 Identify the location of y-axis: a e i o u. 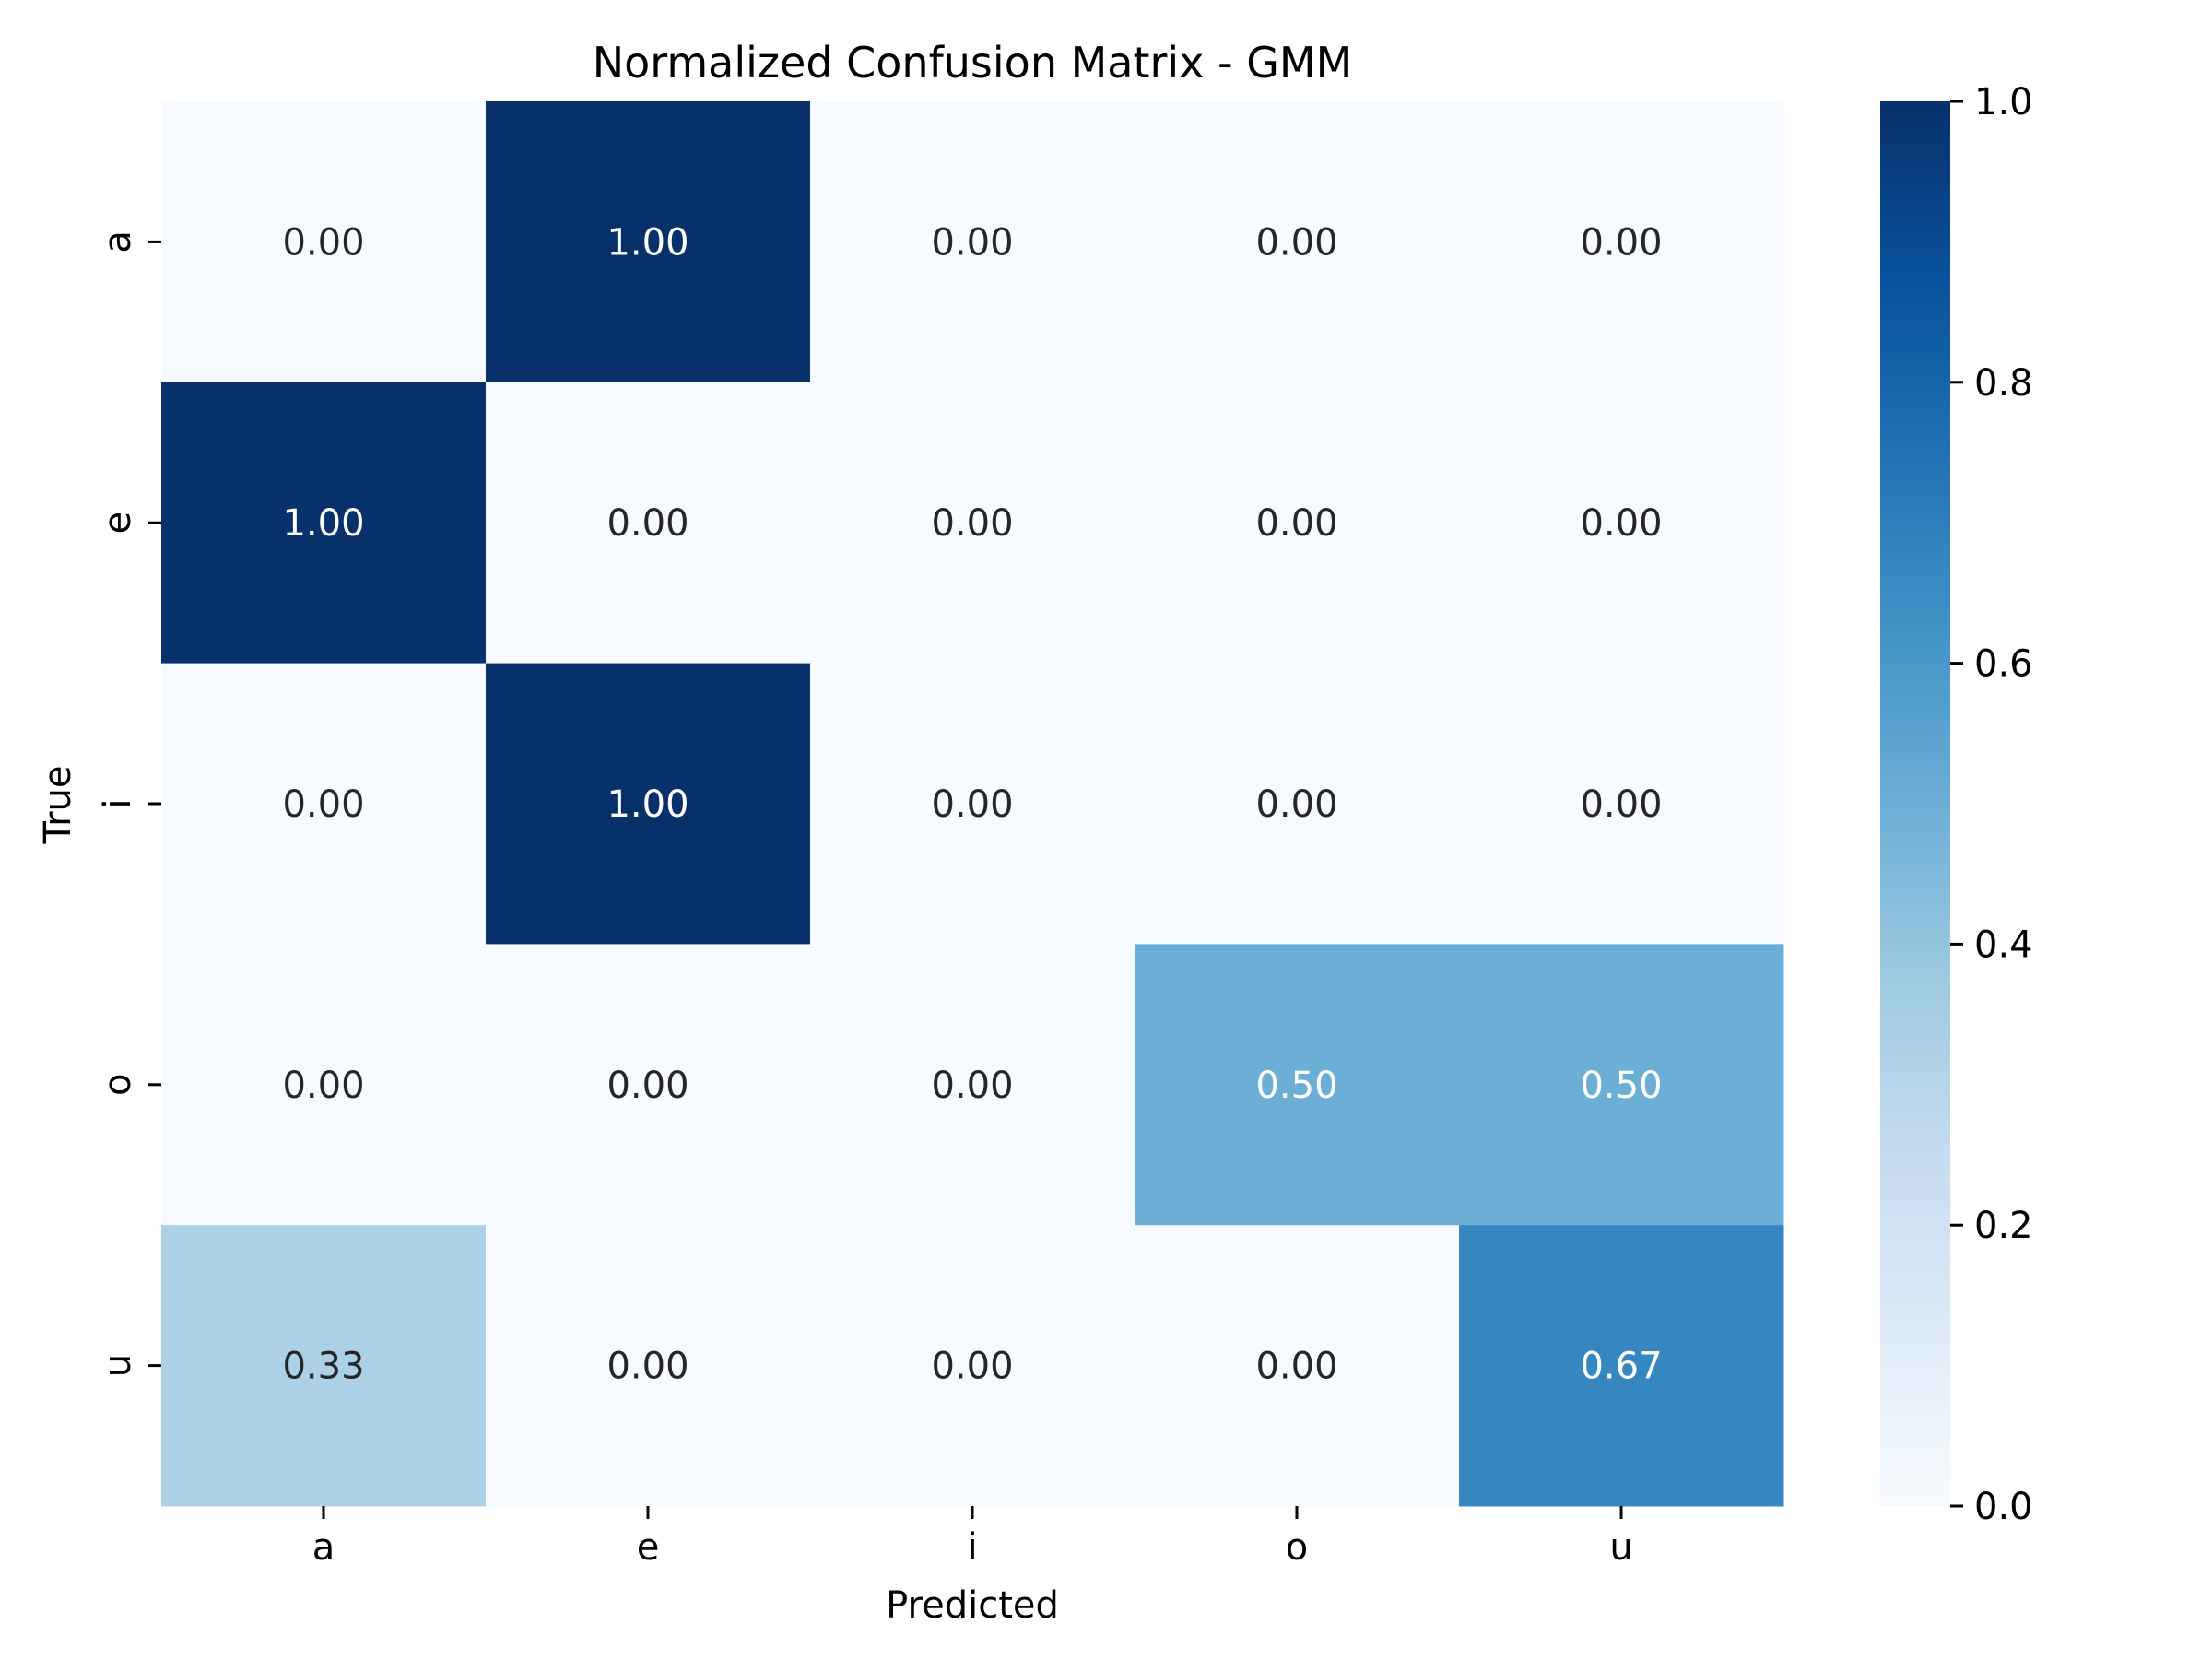
(129, 803).